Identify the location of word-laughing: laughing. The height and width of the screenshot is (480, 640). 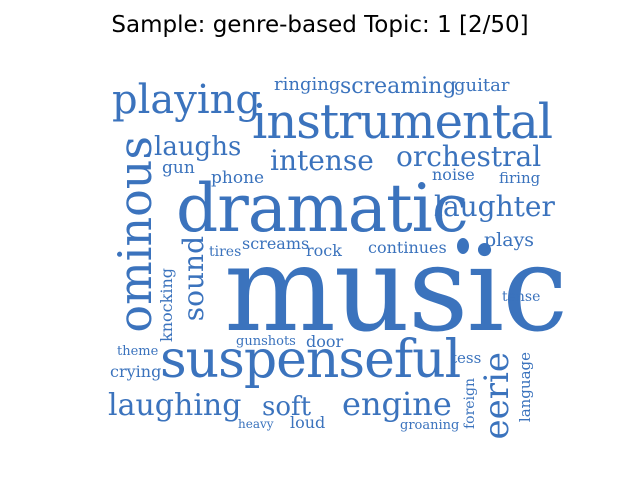
(175, 405).